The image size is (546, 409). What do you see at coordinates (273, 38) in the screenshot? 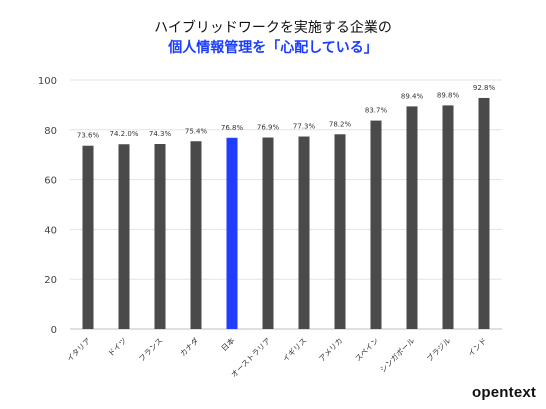
I see `chart-title: ハイブリッドワークを実施する企業の 個人情報管理を「心配している」` at bounding box center [273, 38].